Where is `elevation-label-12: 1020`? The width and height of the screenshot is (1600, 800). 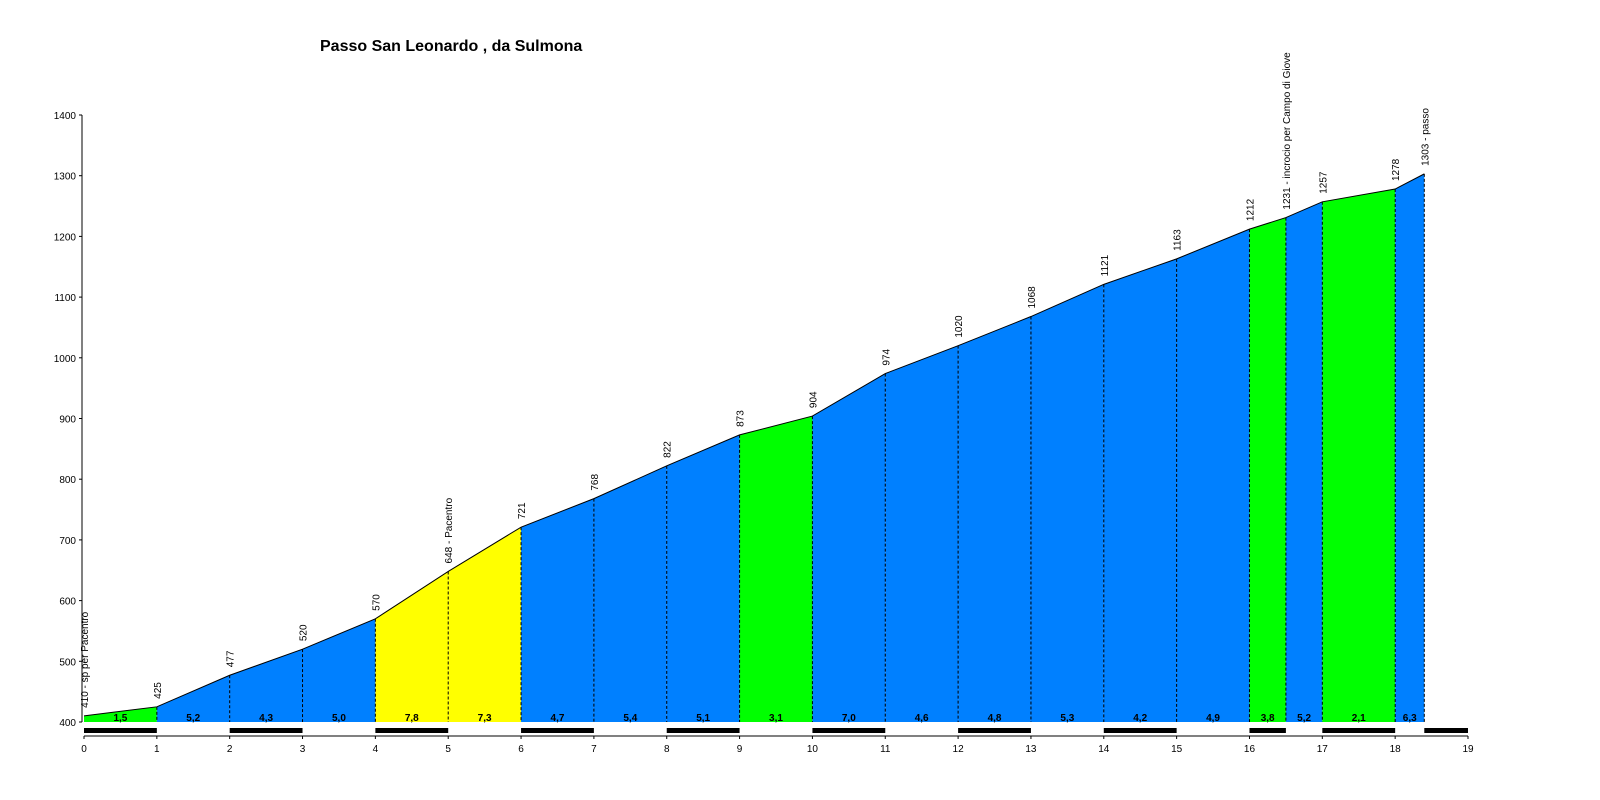
elevation-label-12: 1020 is located at coordinates (959, 326).